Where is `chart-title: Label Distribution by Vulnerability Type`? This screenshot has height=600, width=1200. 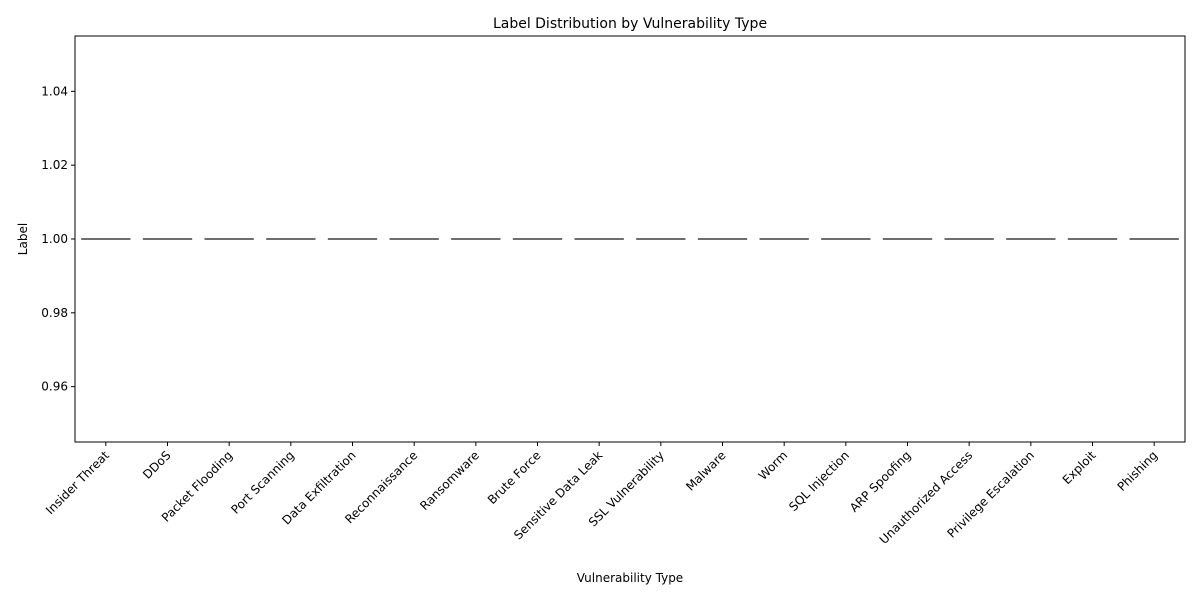
chart-title: Label Distribution by Vulnerability Type is located at coordinates (630, 24).